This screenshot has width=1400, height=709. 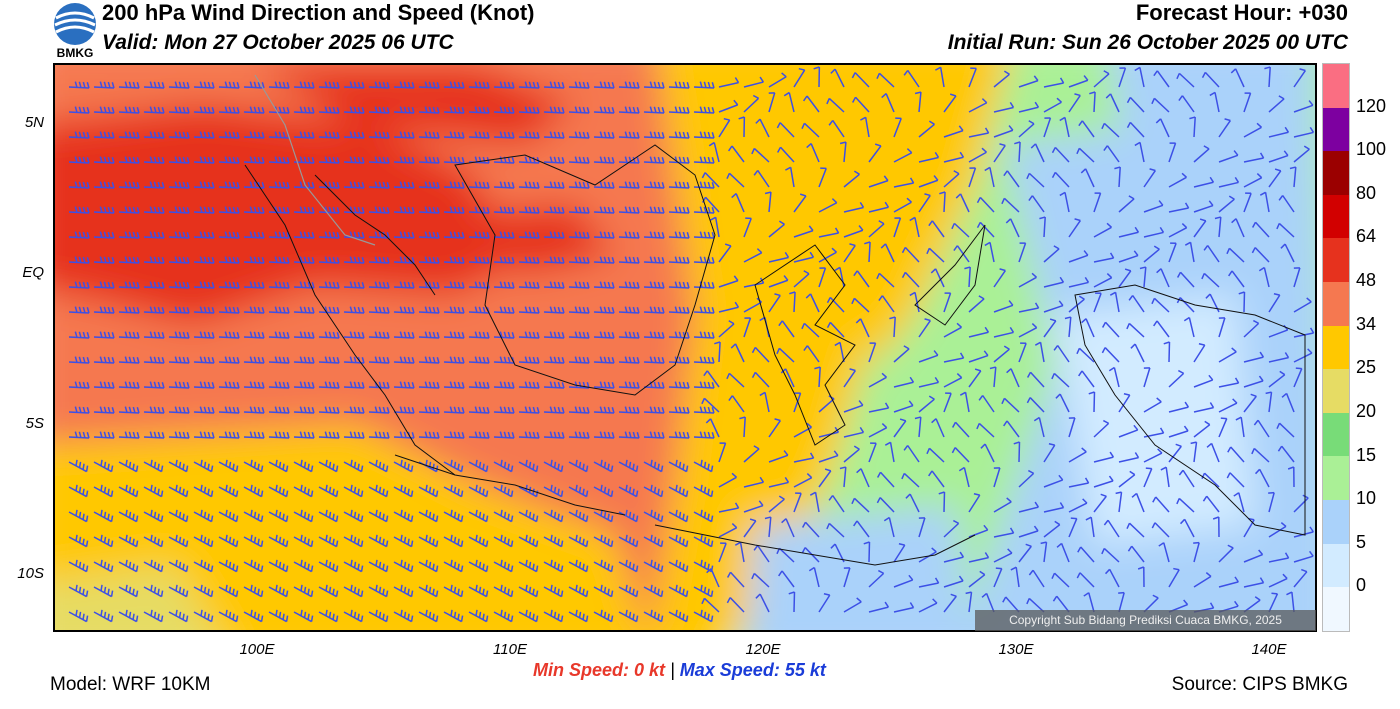 What do you see at coordinates (1147, 42) in the screenshot?
I see `initial-run: Initial Run: Sun 26 October 2025 00 UTC` at bounding box center [1147, 42].